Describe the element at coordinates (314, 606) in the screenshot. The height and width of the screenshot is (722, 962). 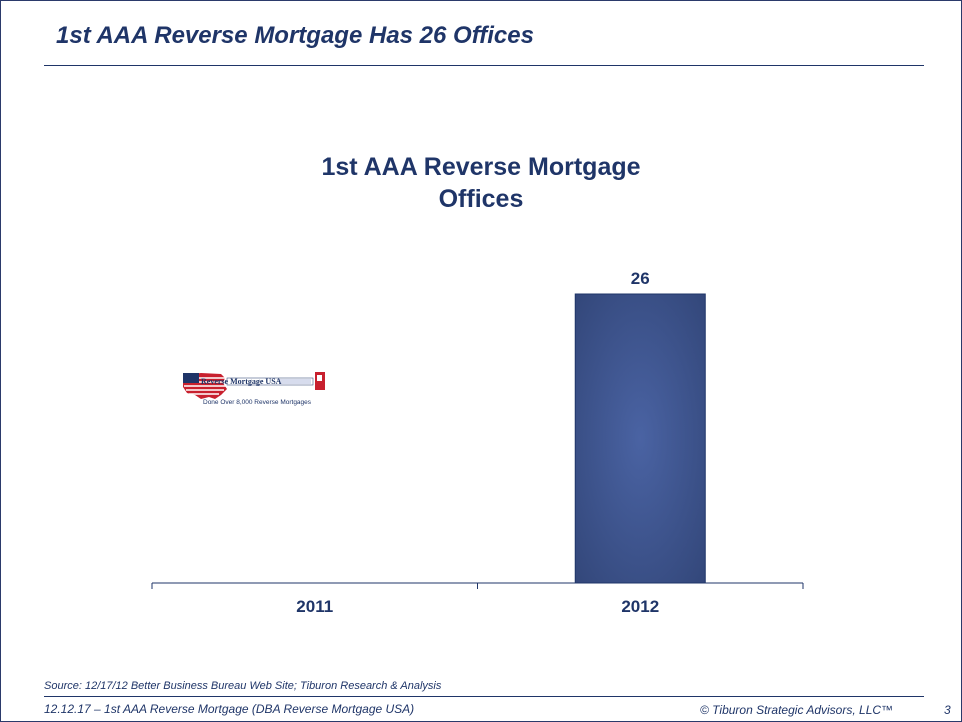
I see `x-tick-label-2011: 2011` at that location.